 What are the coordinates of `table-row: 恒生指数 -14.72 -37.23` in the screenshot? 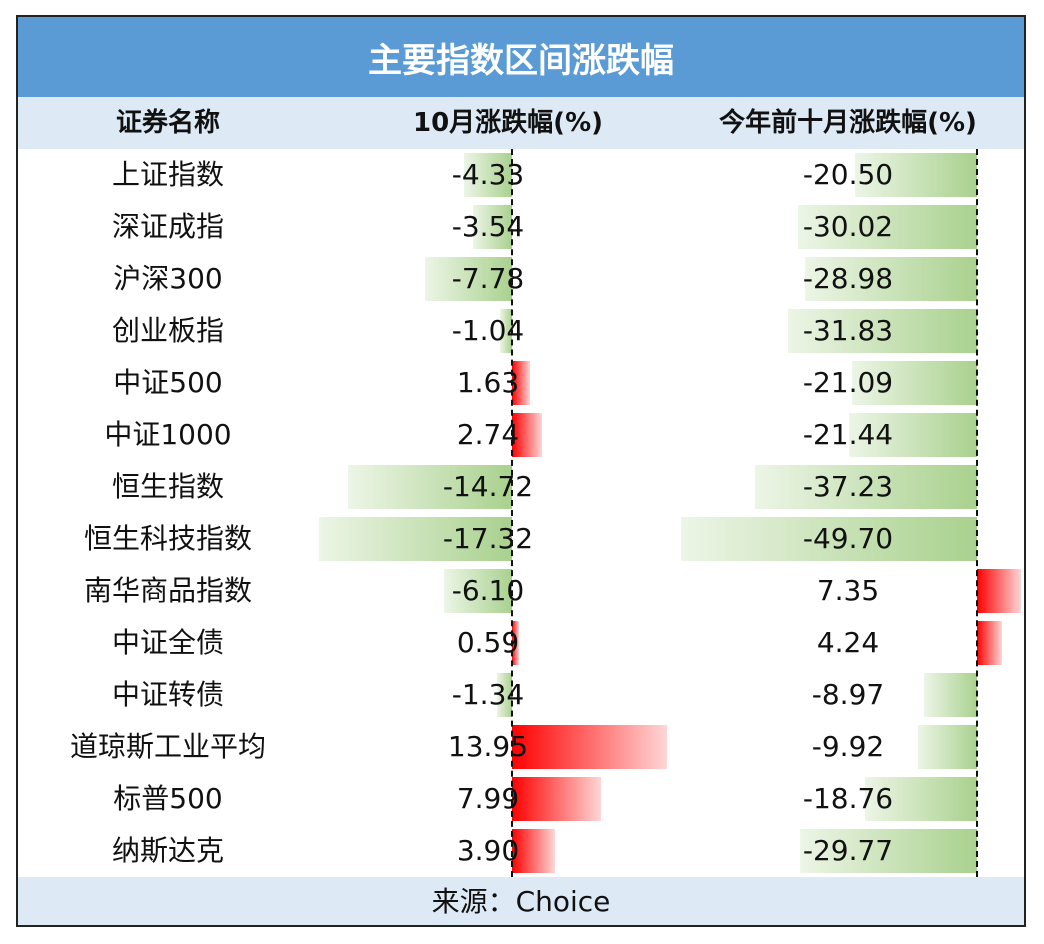 It's located at (521, 487).